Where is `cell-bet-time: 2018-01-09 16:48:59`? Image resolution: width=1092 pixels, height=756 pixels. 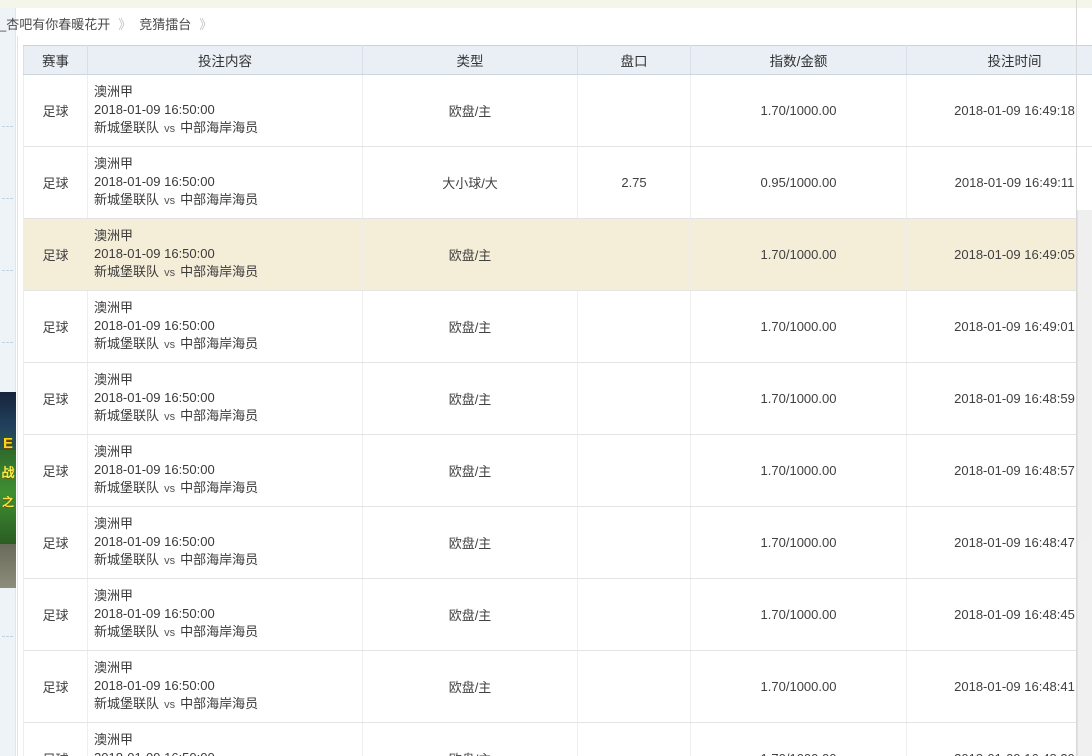
cell-bet-time: 2018-01-09 16:48:59 is located at coordinates (999, 398).